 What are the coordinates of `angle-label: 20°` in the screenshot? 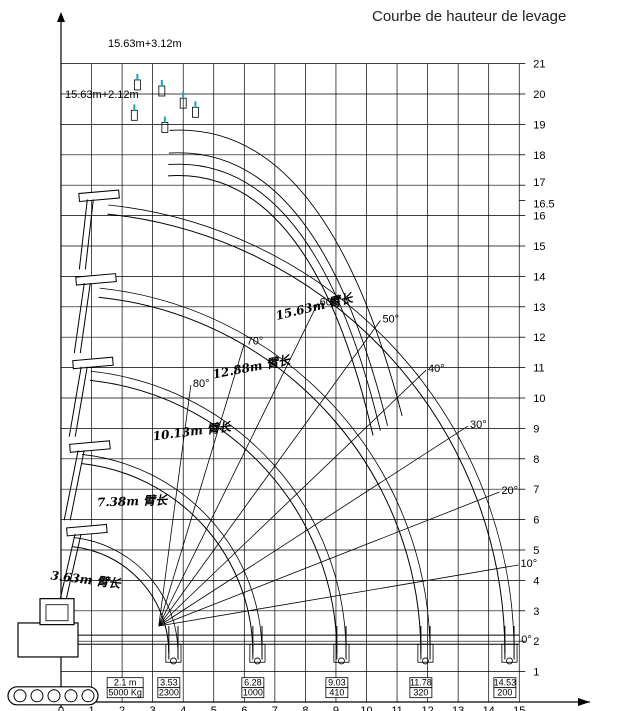 It's located at (509, 491).